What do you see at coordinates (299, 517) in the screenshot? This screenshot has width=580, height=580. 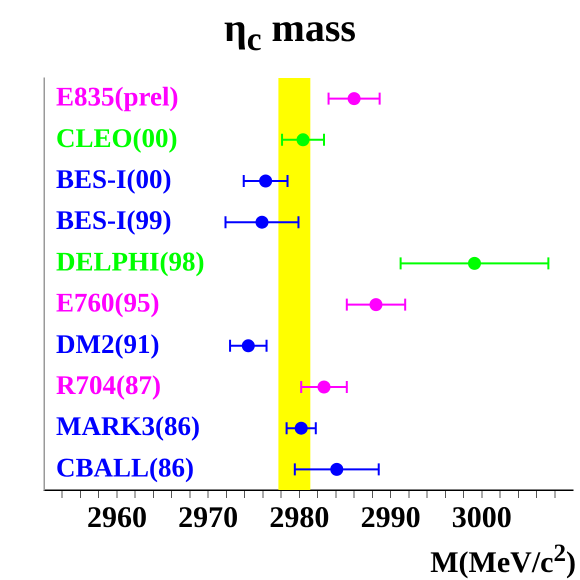 I see `x-tick-label: 2980` at bounding box center [299, 517].